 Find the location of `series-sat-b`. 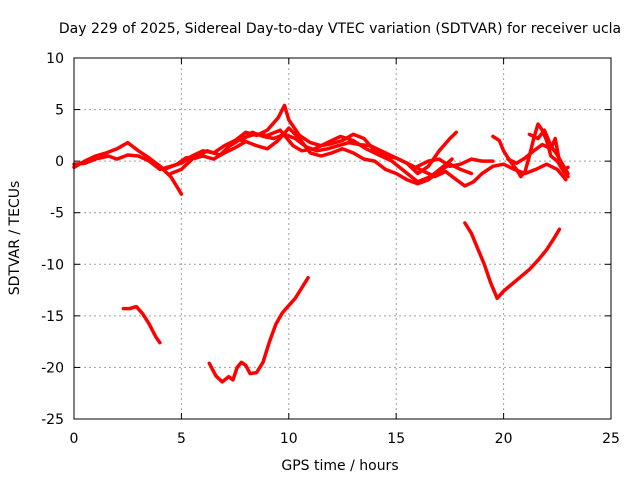

series-sat-b is located at coordinates (265, 139).